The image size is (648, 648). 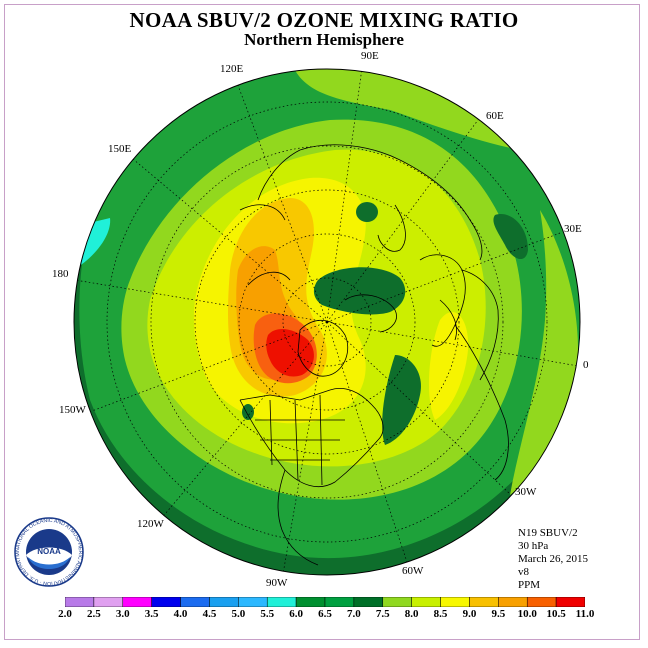 I want to click on lon-label-120e: 120E, so click(x=232, y=69).